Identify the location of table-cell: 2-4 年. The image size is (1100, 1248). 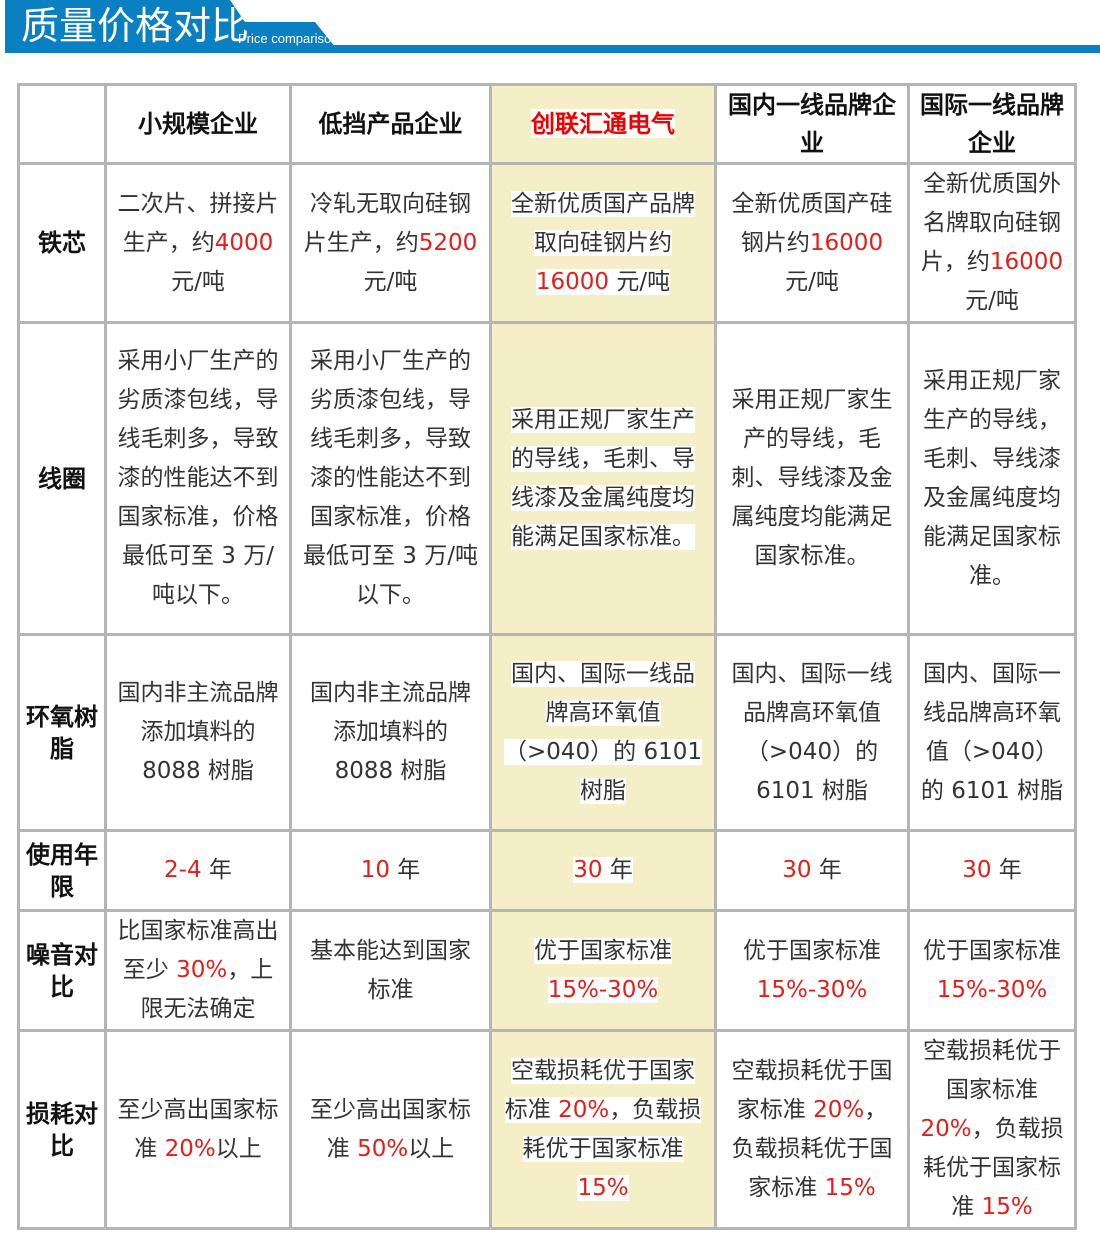
(198, 870).